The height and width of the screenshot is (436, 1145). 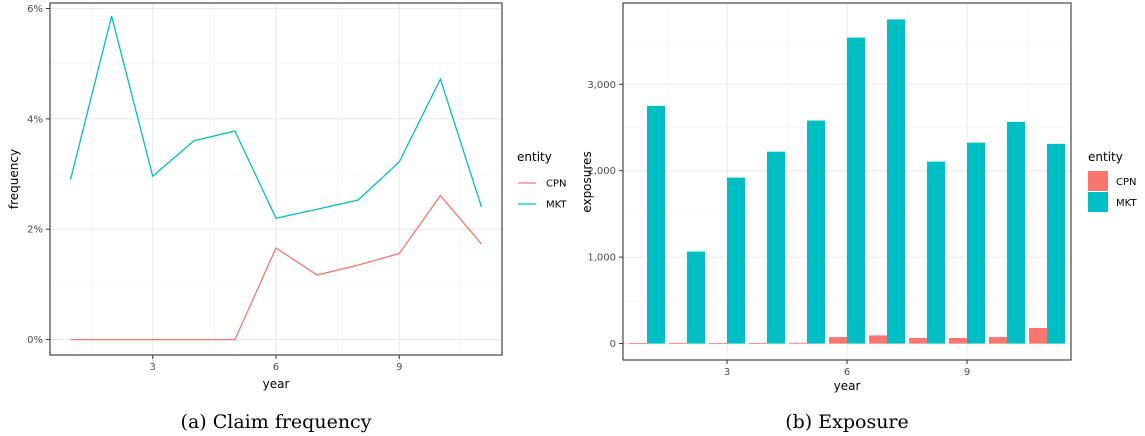 I want to click on chart-b-caption: (b) Exposure, so click(x=847, y=422).